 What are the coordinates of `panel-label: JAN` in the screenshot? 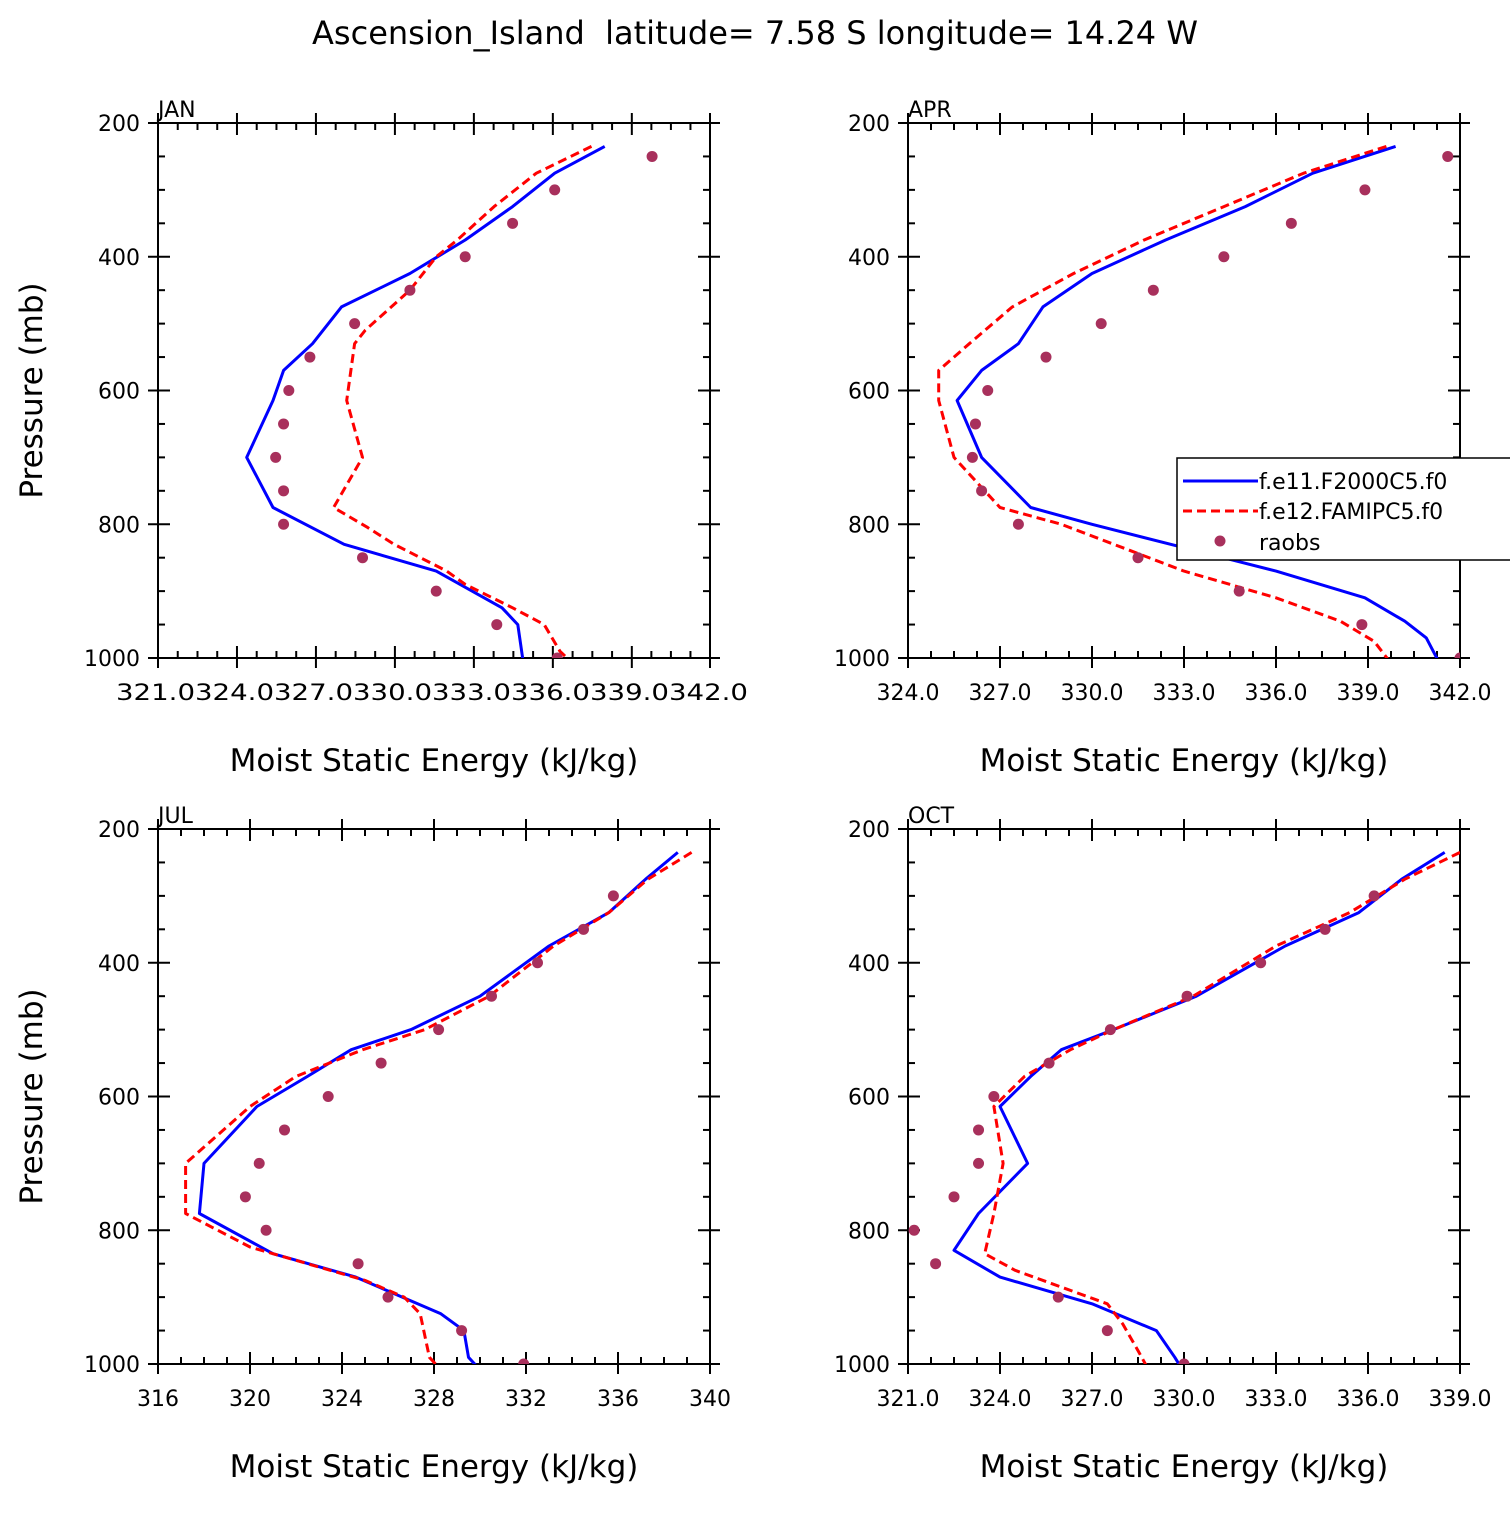 It's located at (176, 110).